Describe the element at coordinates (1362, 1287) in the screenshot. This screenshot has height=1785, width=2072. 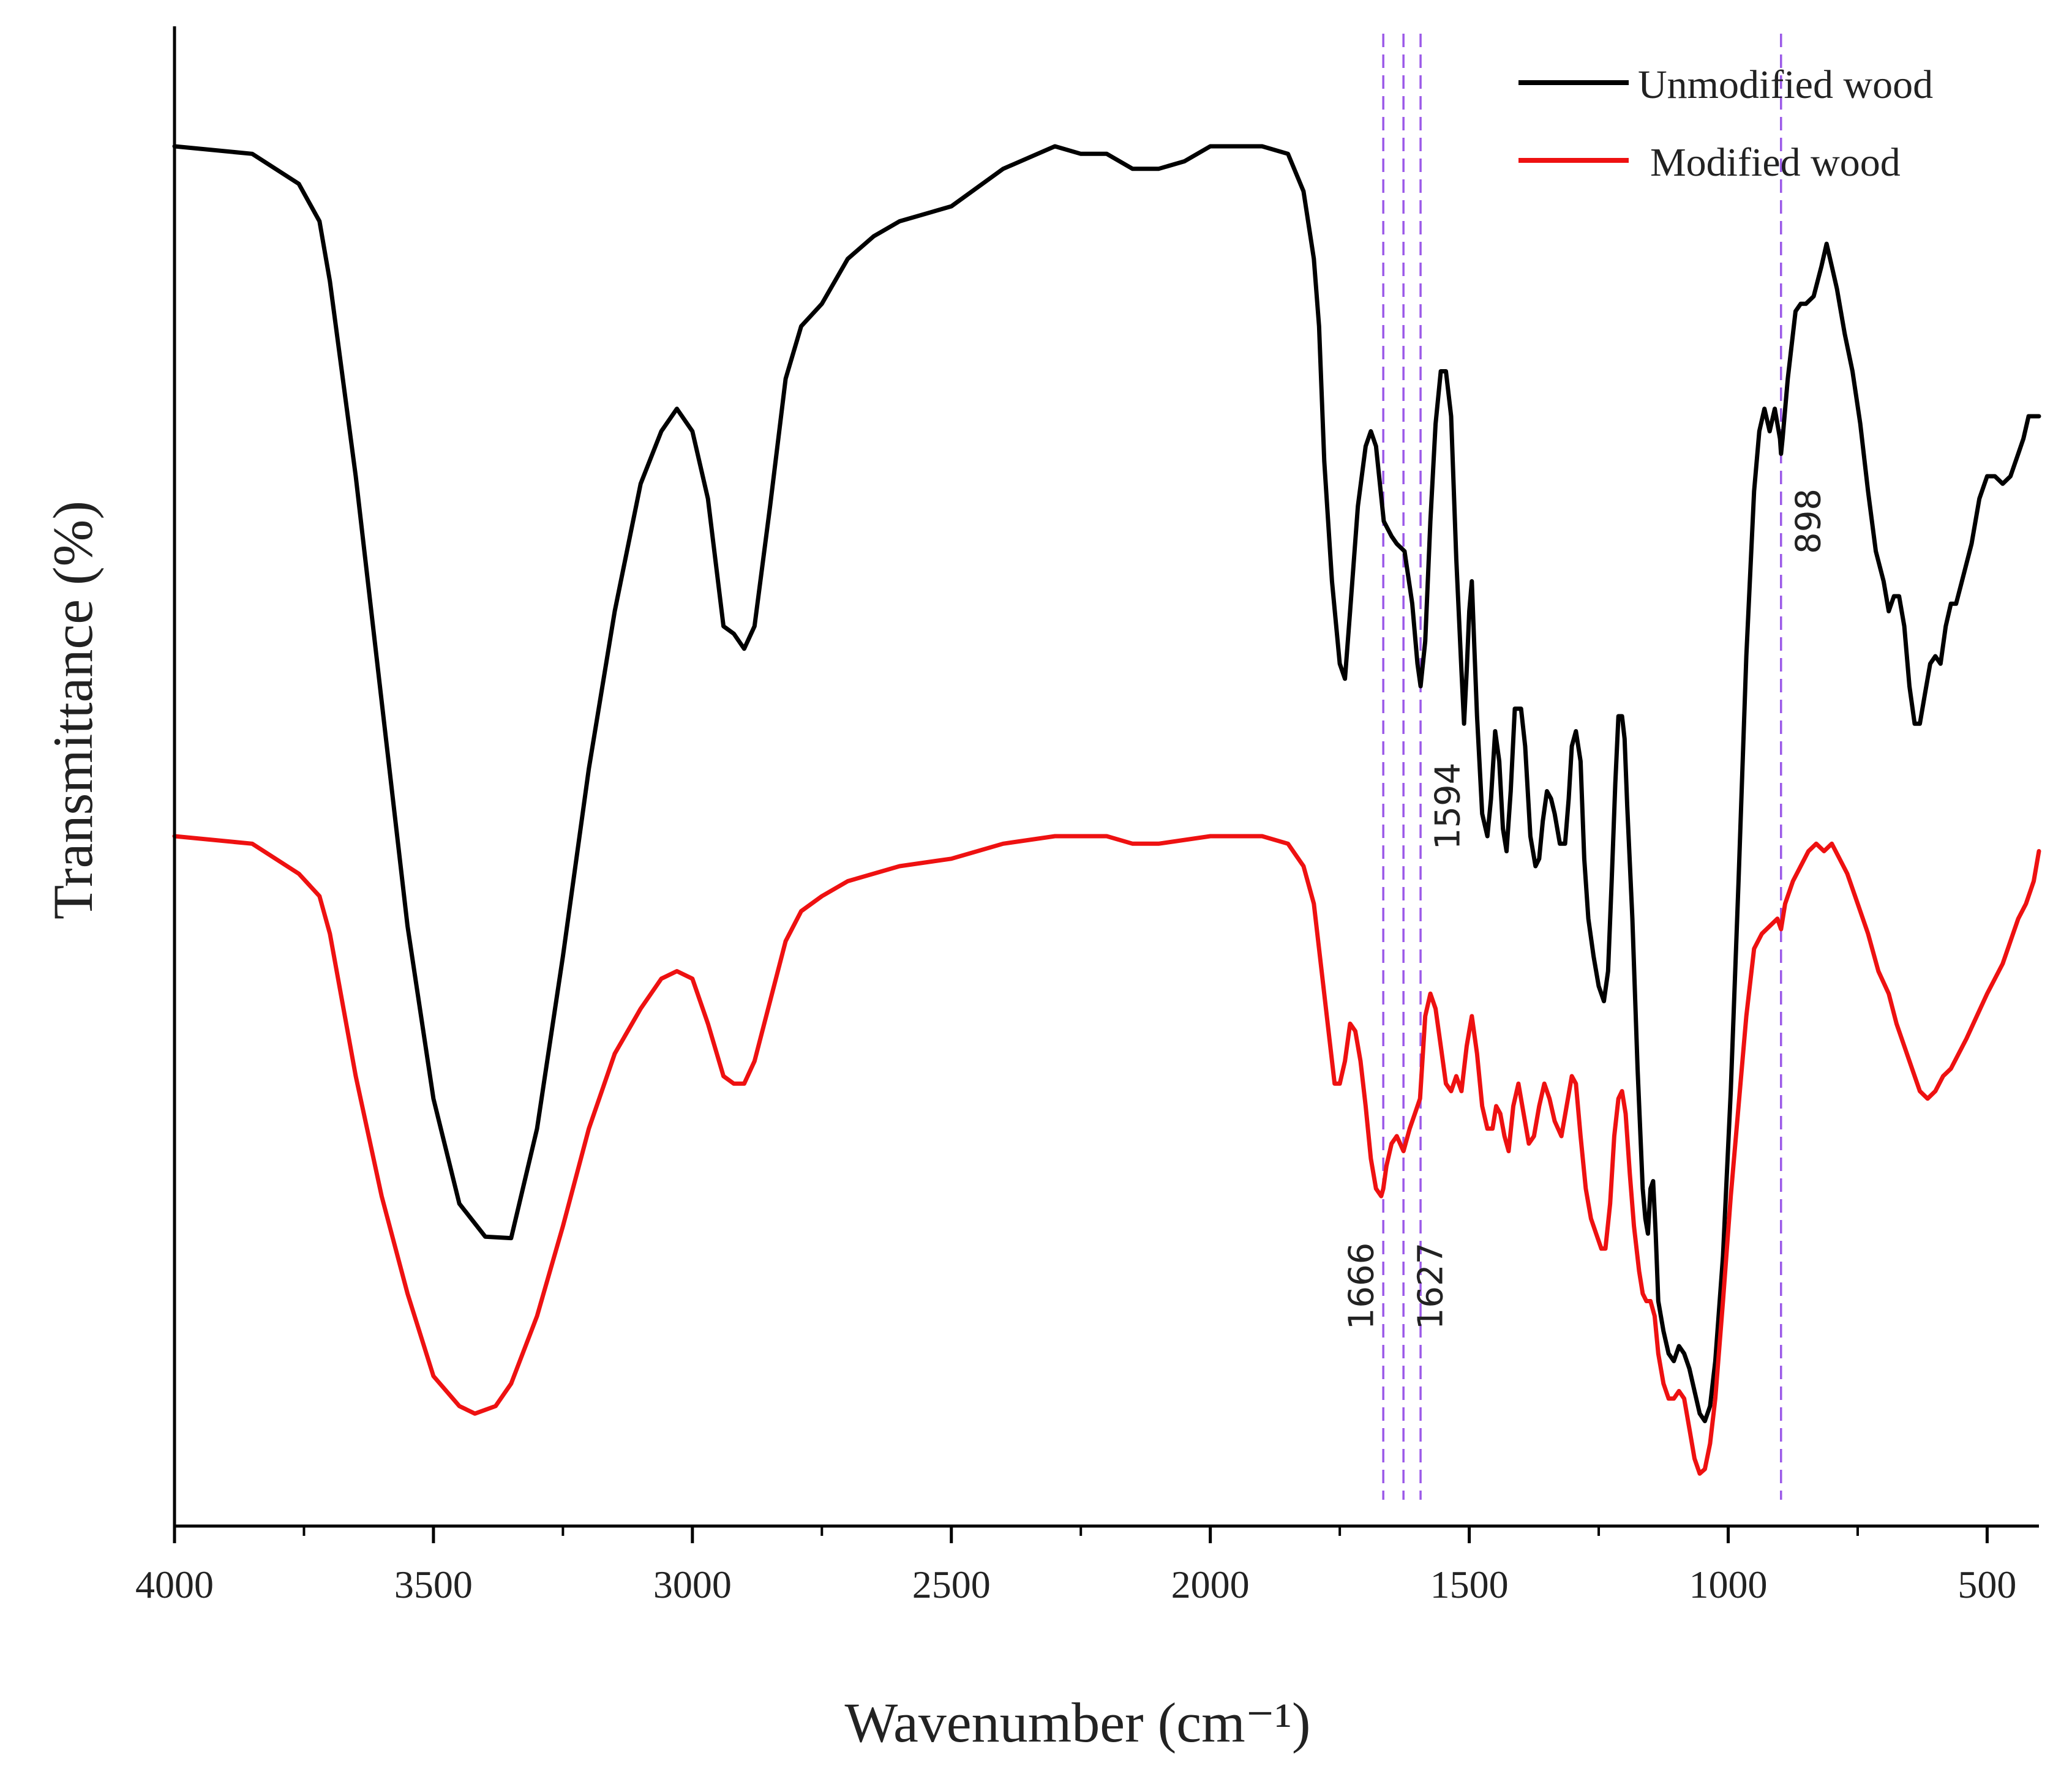
I see `annotation-label-1666: 1666` at that location.